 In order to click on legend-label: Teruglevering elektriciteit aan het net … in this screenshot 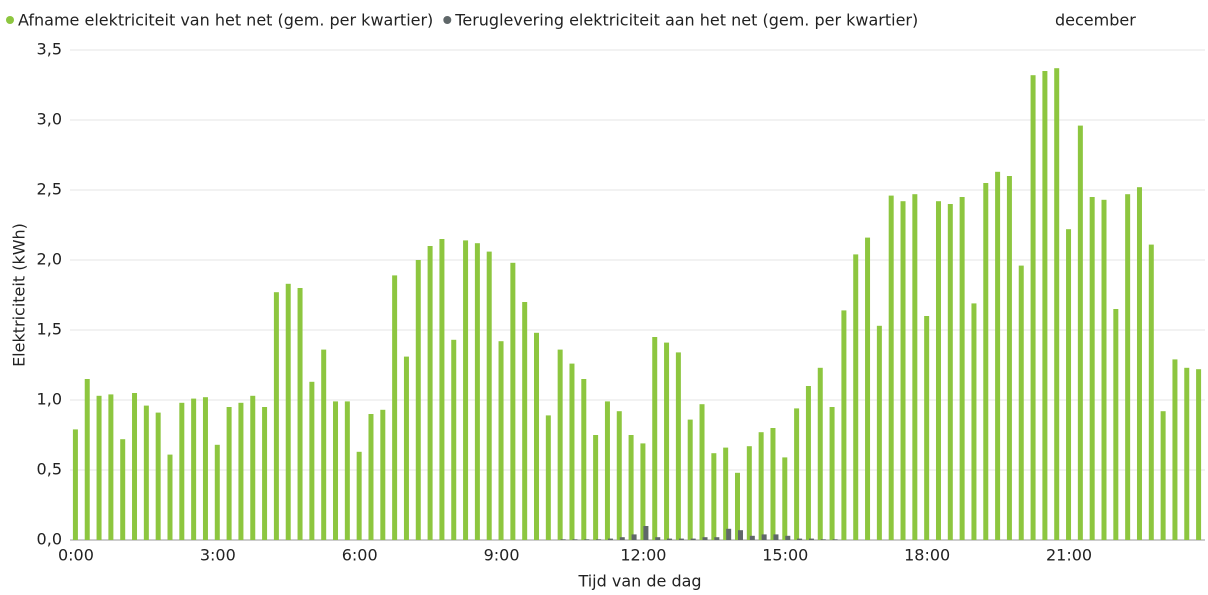, I will do `click(686, 20)`.